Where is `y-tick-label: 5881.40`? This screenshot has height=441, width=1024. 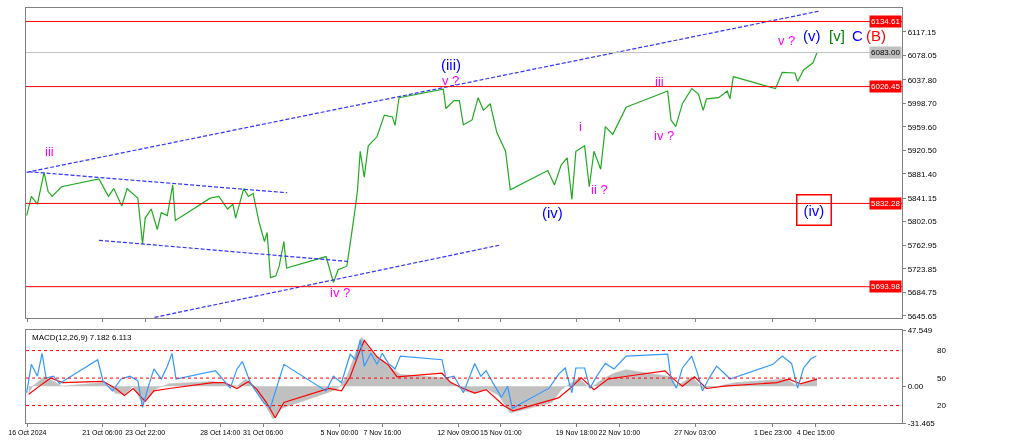
y-tick-label: 5881.40 is located at coordinates (922, 174).